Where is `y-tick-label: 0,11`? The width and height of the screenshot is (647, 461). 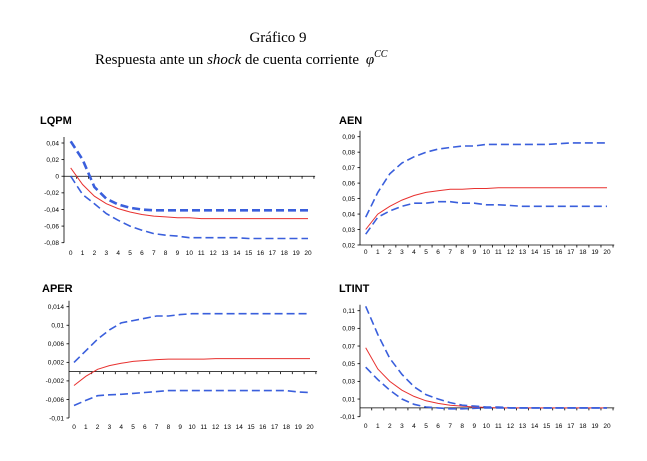
y-tick-label: 0,11 is located at coordinates (349, 311).